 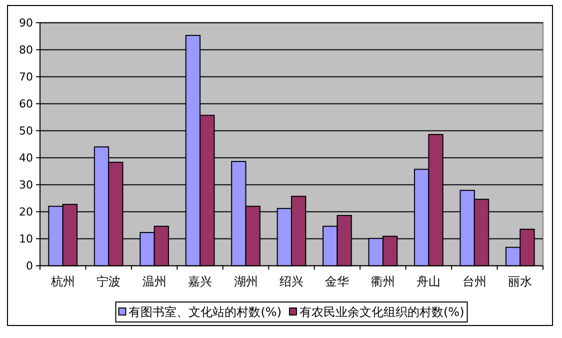 What do you see at coordinates (26, 23) in the screenshot?
I see `y-tick-label: 90` at bounding box center [26, 23].